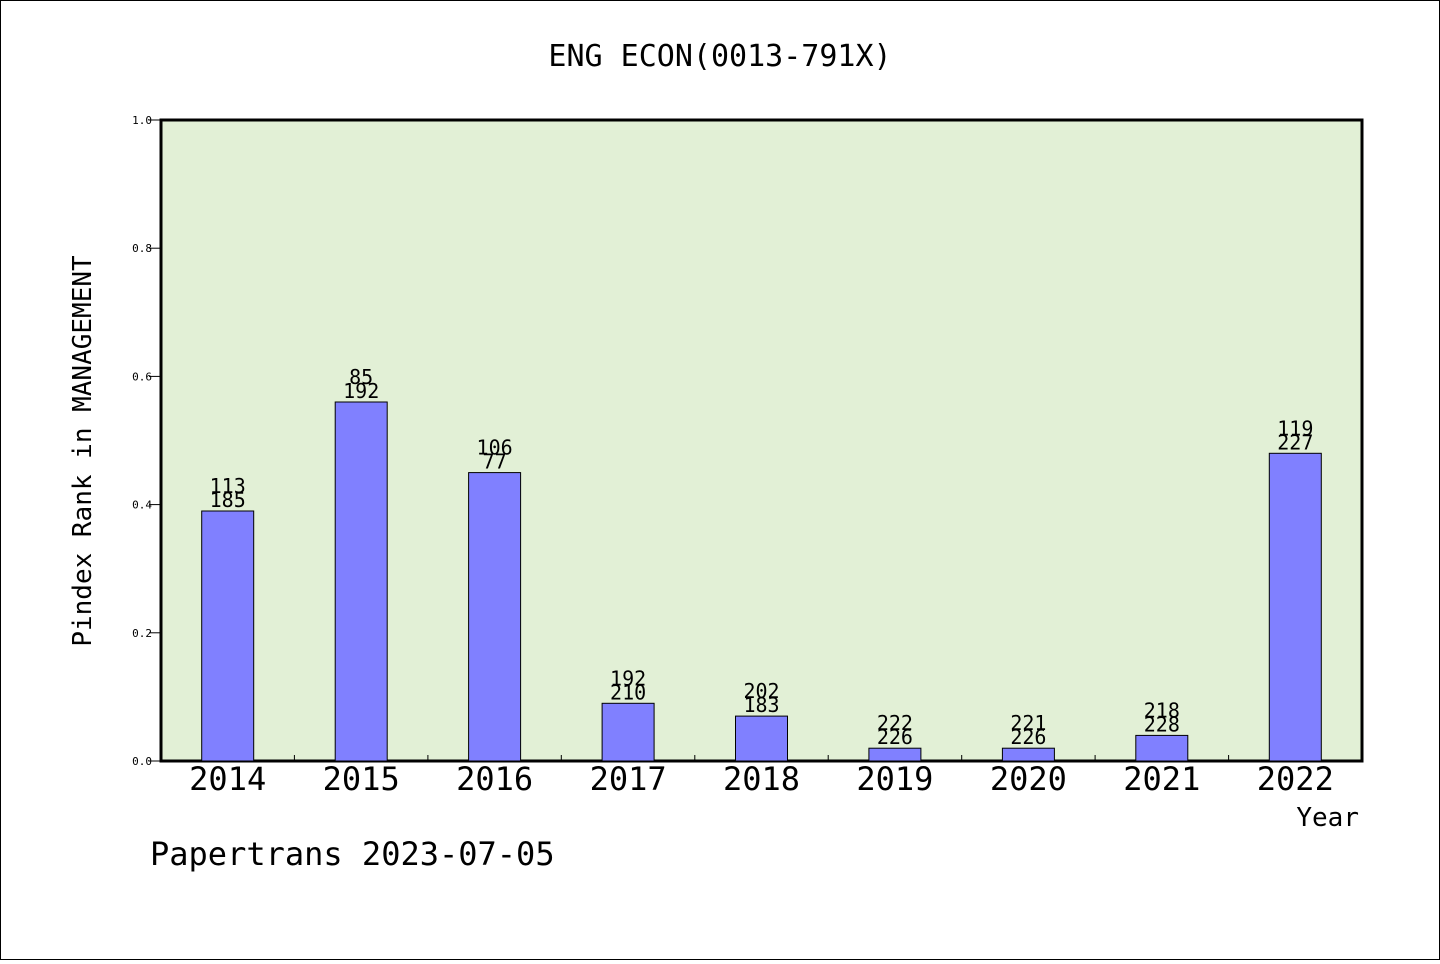  Describe the element at coordinates (761, 779) in the screenshot. I see `x-tick-label: 2018` at that location.